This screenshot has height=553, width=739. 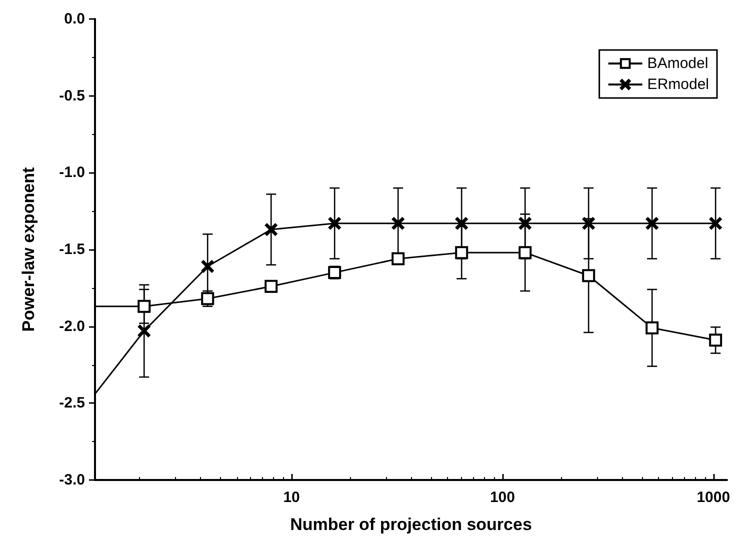 I want to click on y-axis-title: Power-law exponent, so click(x=28, y=249).